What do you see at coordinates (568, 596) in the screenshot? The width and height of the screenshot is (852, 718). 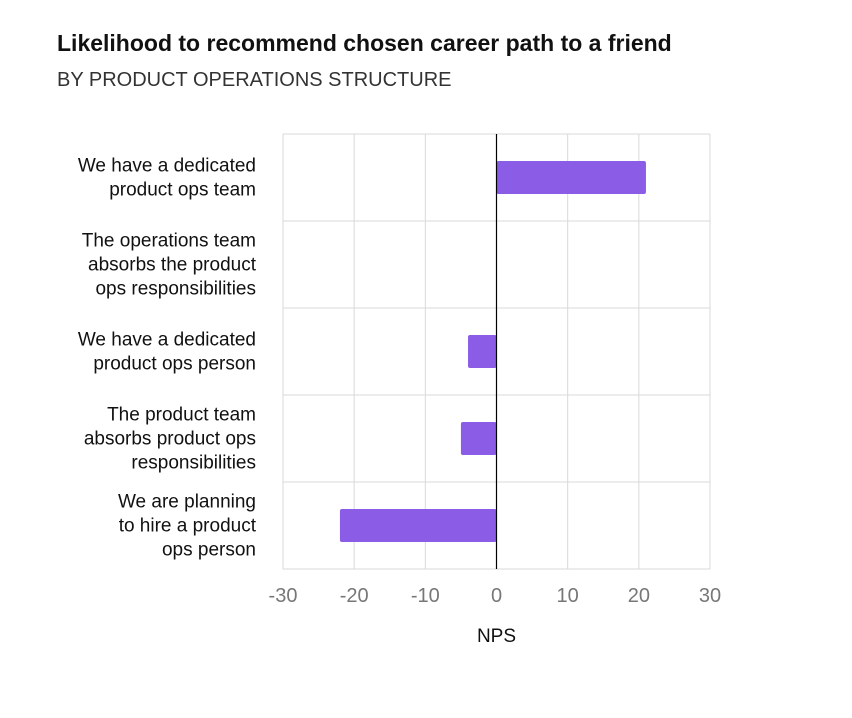 I see `x-tick-label: 10` at bounding box center [568, 596].